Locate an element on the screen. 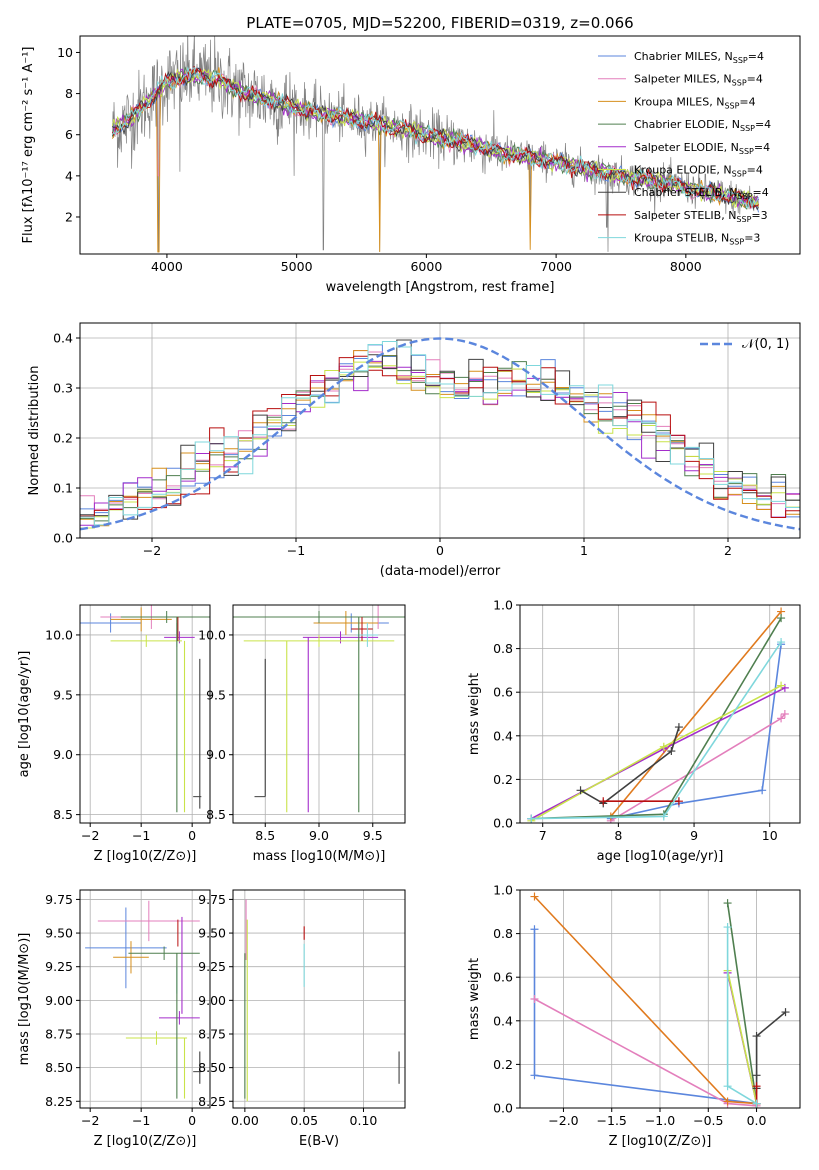 Image resolution: width=819 pixels, height=1170 pixels. y-tick-label: 0.3 is located at coordinates (63, 388).